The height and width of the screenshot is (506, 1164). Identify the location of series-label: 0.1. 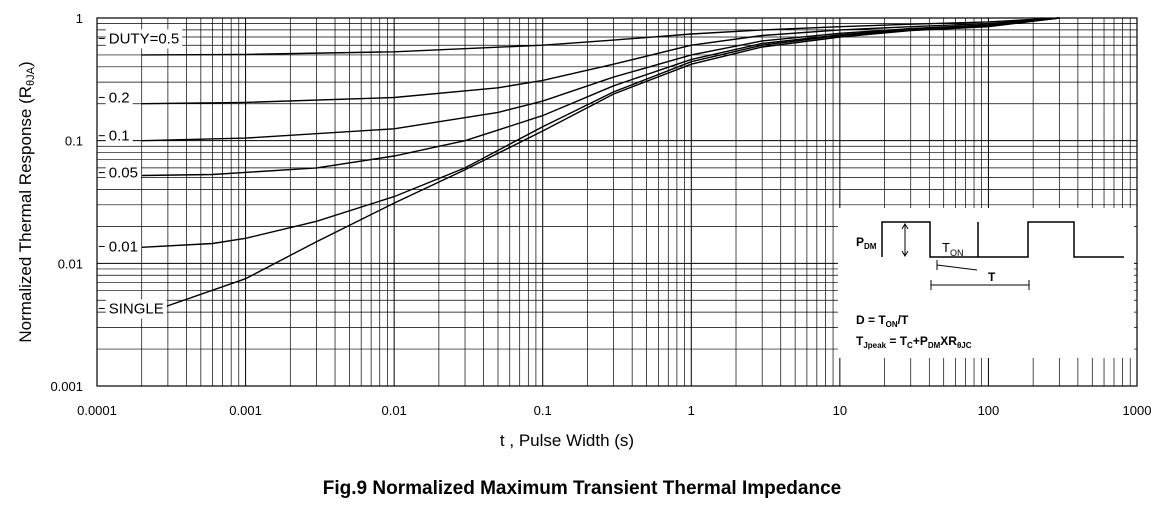
(119, 136).